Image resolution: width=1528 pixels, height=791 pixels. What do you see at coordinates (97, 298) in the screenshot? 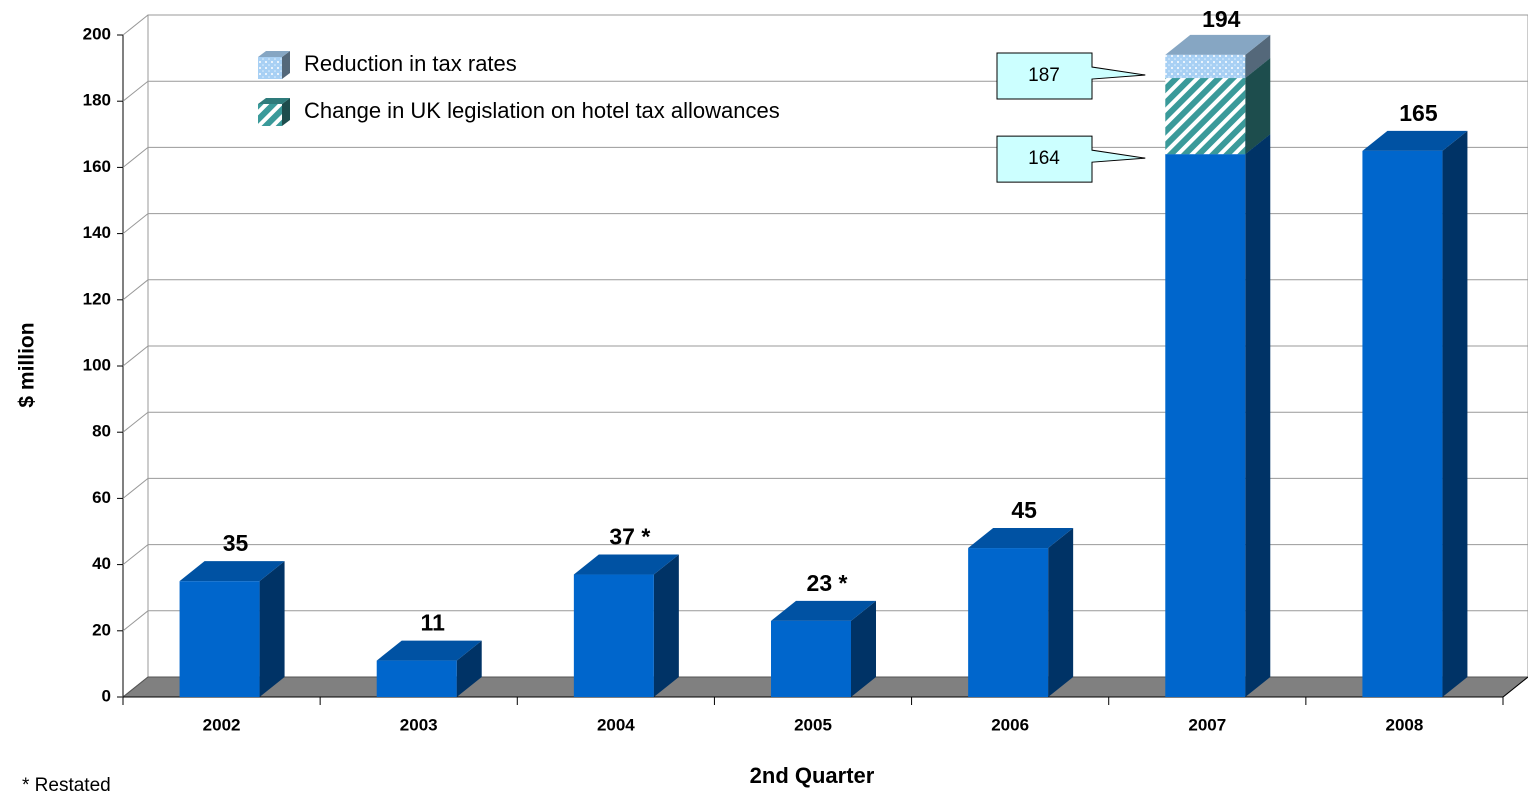
I see `y-tick-label: 120` at bounding box center [97, 298].